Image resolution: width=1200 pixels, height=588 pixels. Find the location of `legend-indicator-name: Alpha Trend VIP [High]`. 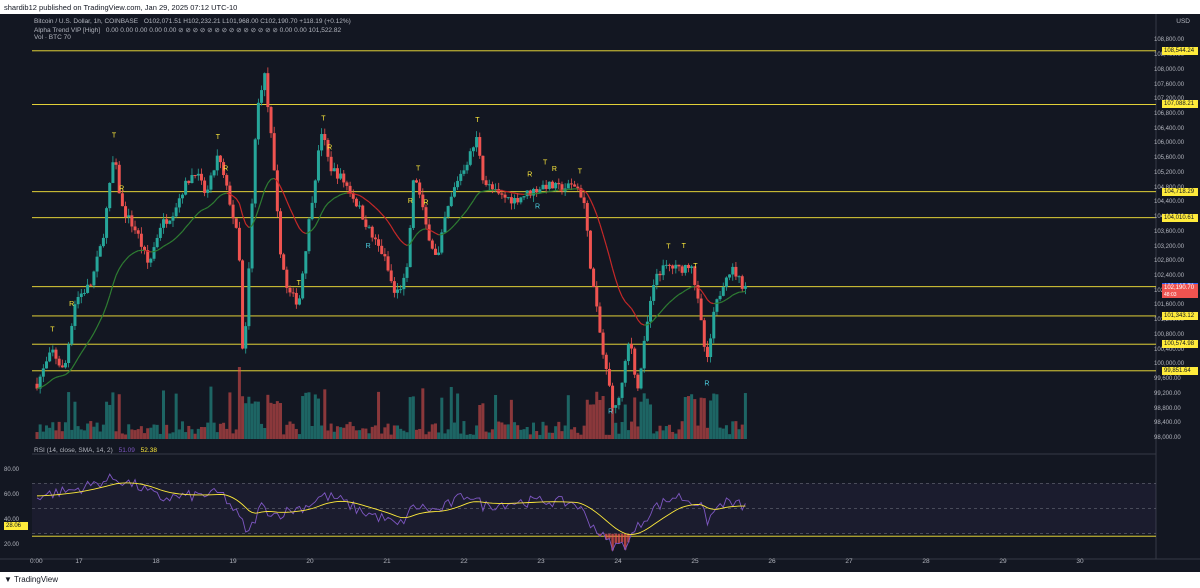

legend-indicator-name: Alpha Trend VIP [High] is located at coordinates (67, 30).